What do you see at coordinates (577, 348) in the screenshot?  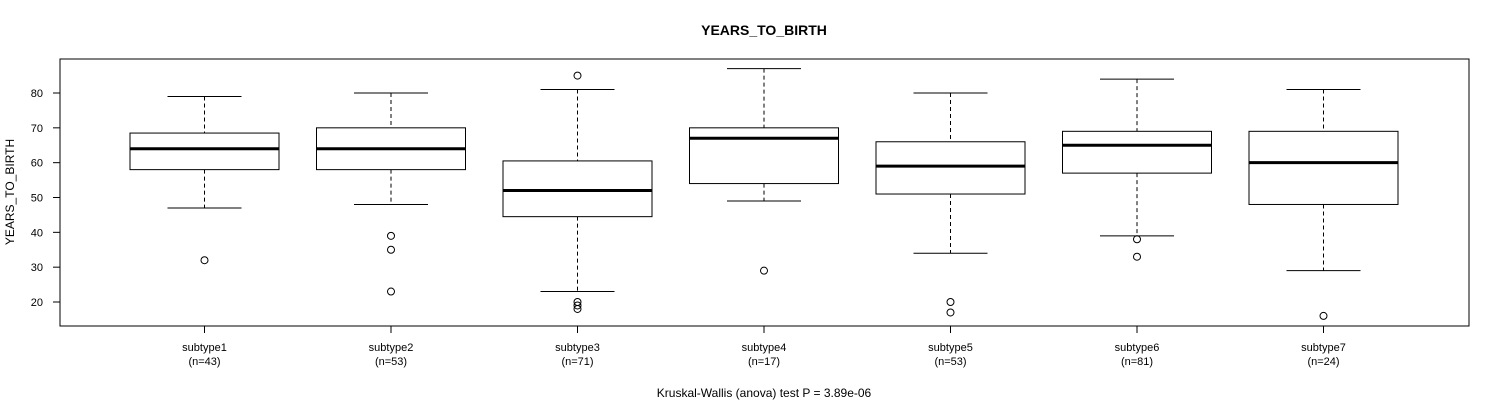 I see `x-tick-label: subtype3` at bounding box center [577, 348].